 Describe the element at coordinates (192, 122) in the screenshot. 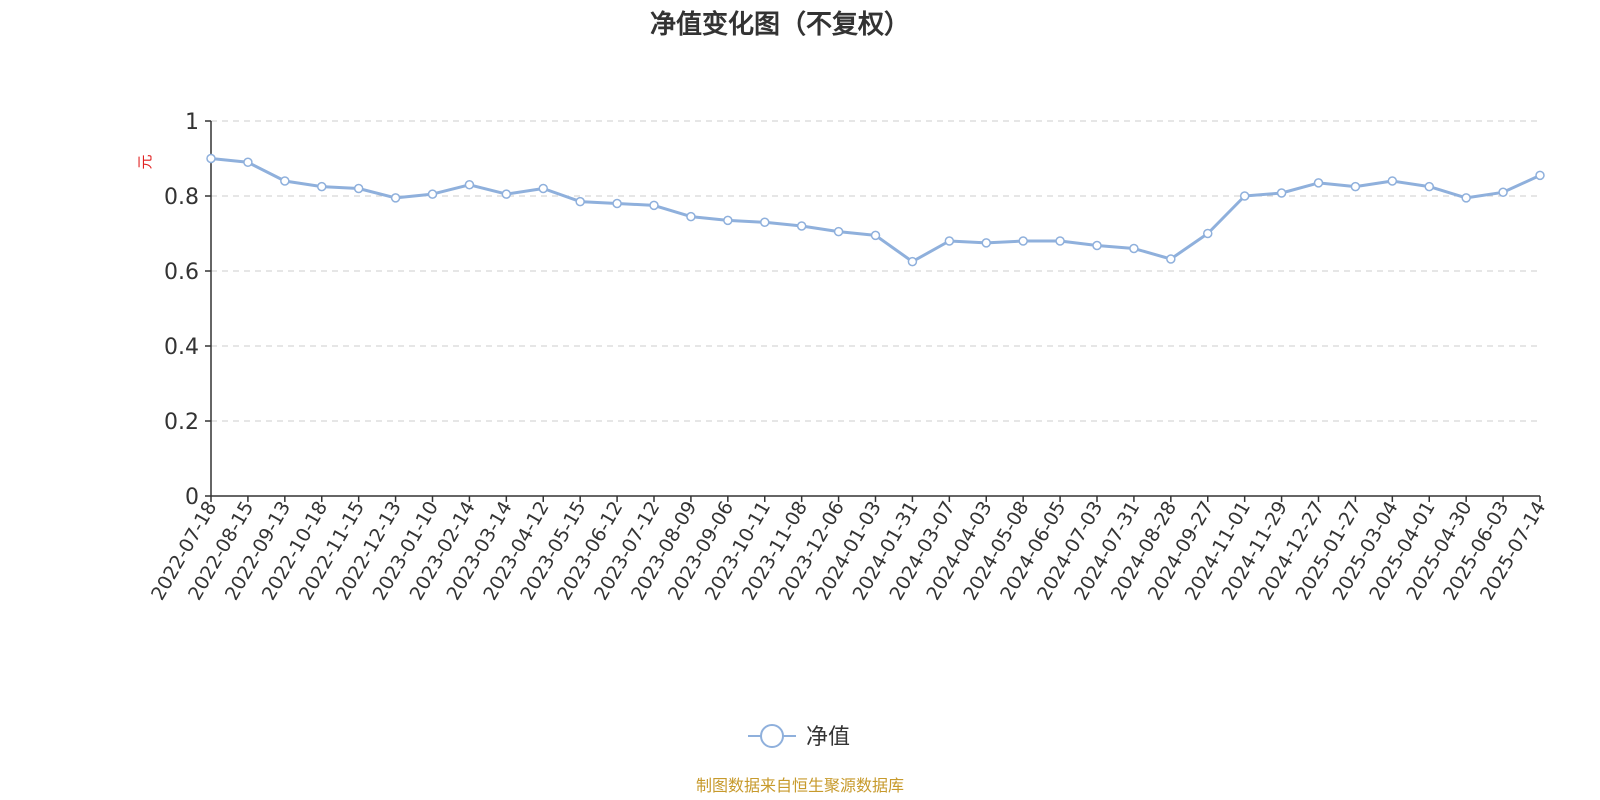

I see `y-tick-label: 1` at that location.